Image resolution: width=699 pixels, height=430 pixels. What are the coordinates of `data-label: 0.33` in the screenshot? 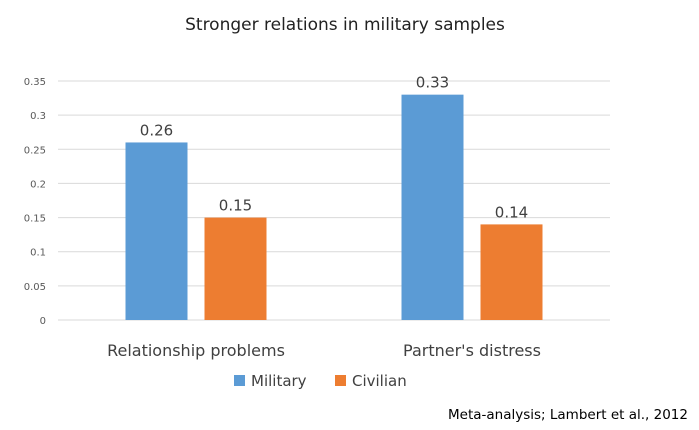 It's located at (432, 83).